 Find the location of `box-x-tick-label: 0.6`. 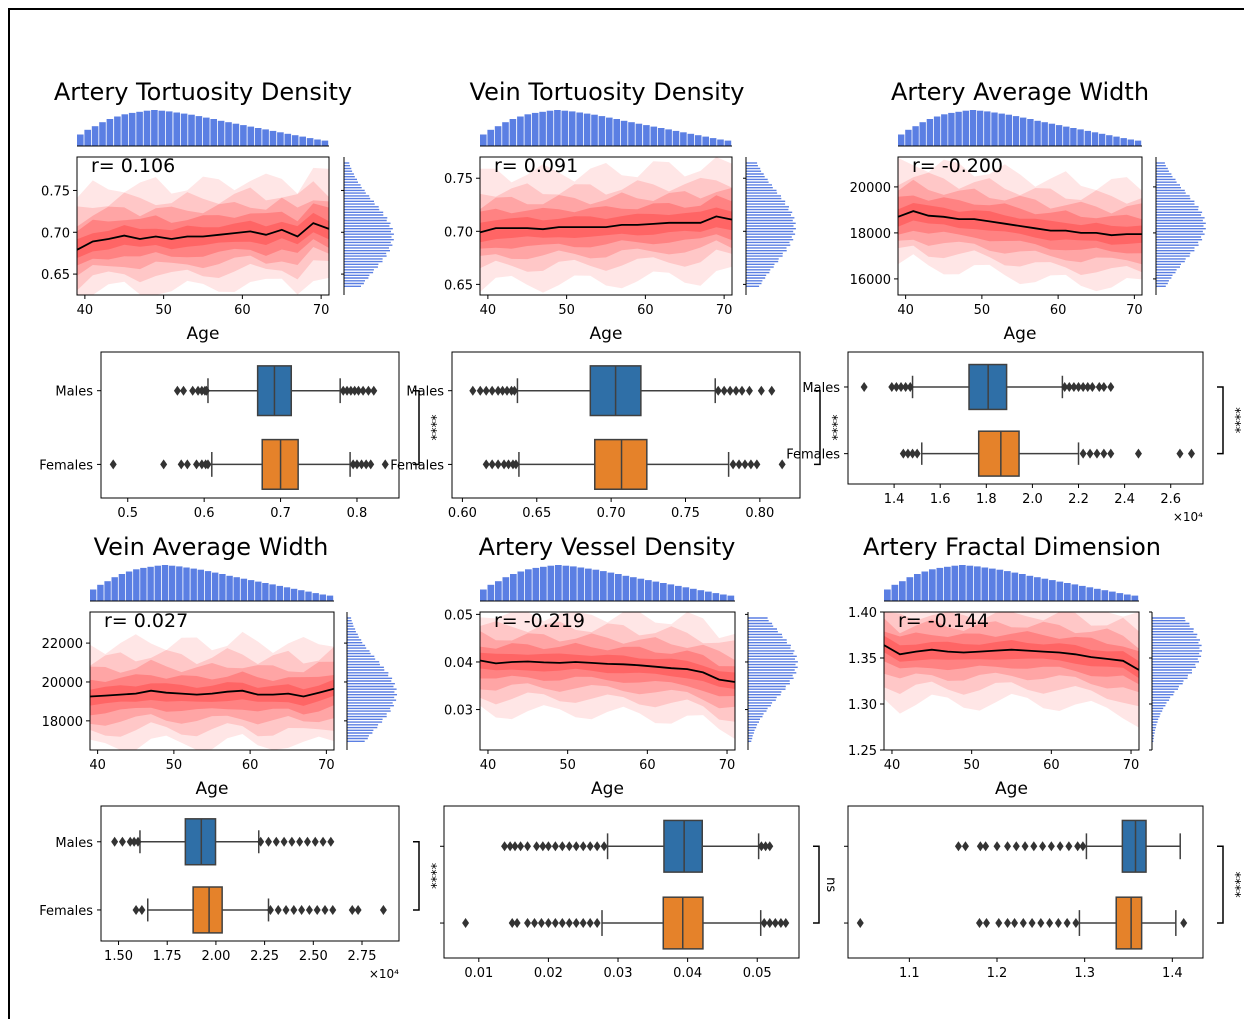

box-x-tick-label: 0.6 is located at coordinates (204, 513).